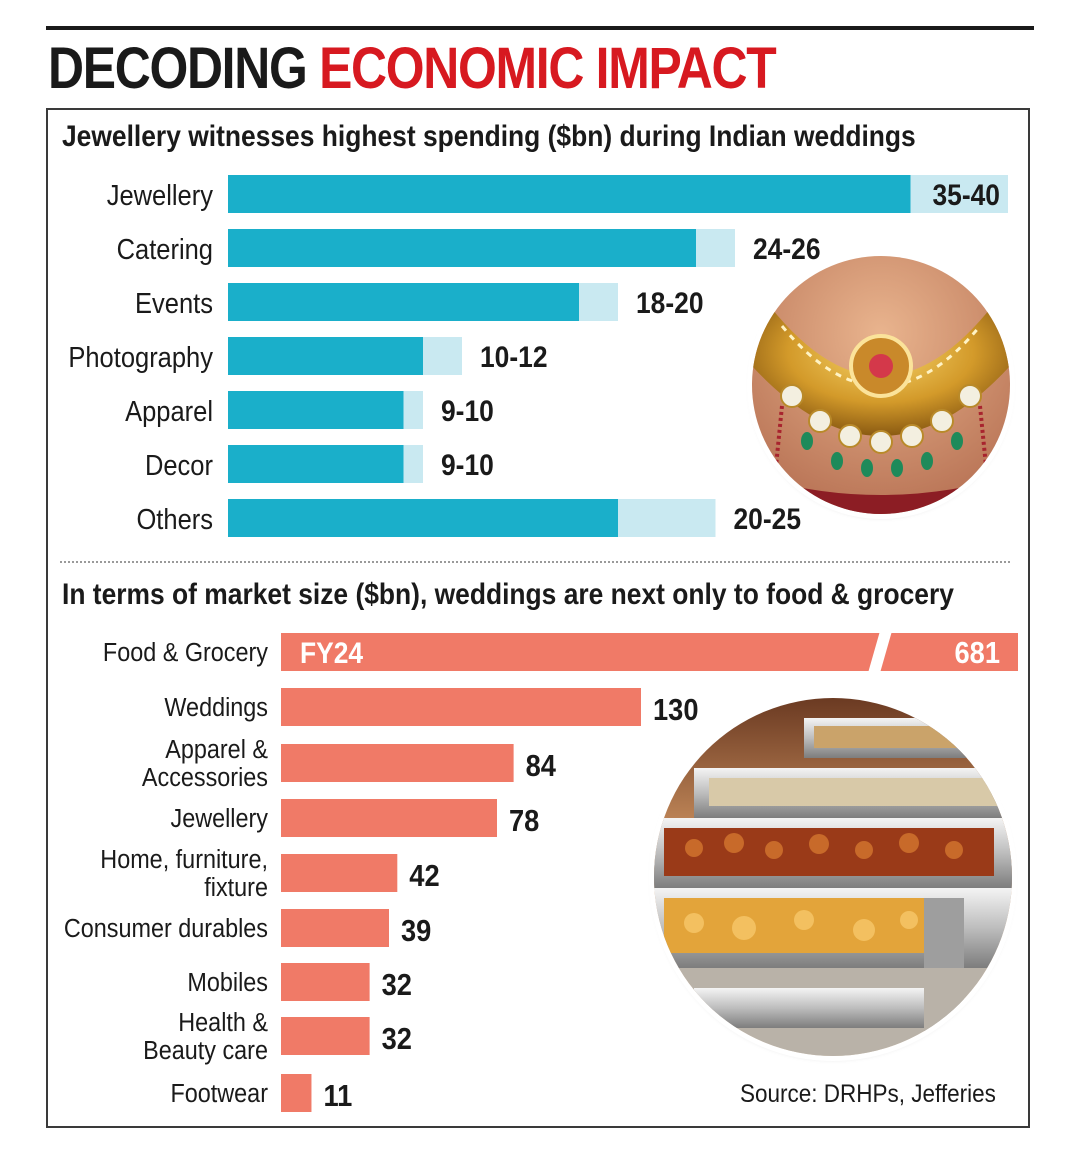 This screenshot has width=1080, height=1165. What do you see at coordinates (787, 248) in the screenshot?
I see `value-label-catering: 24-26` at bounding box center [787, 248].